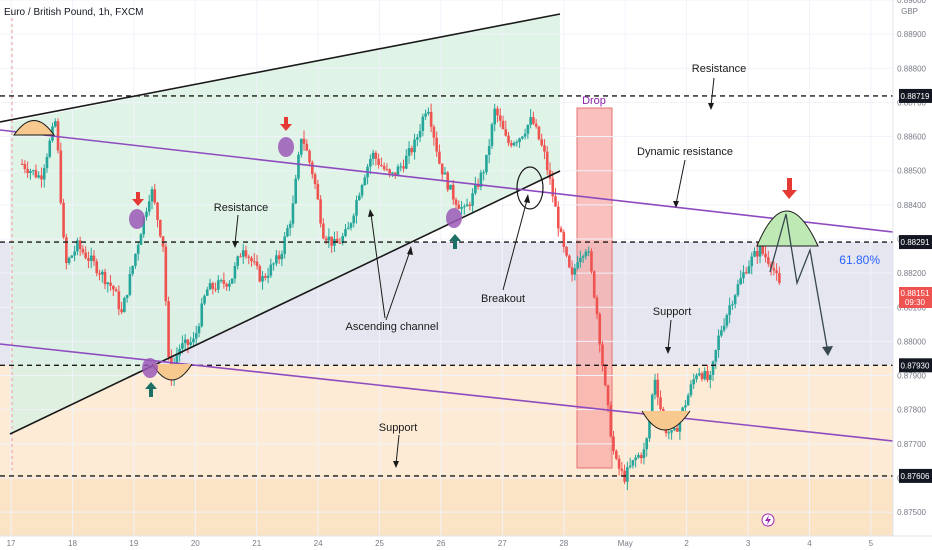 The height and width of the screenshot is (550, 932). Describe the element at coordinates (466, 543) in the screenshot. I see `time-axis-panel` at that location.